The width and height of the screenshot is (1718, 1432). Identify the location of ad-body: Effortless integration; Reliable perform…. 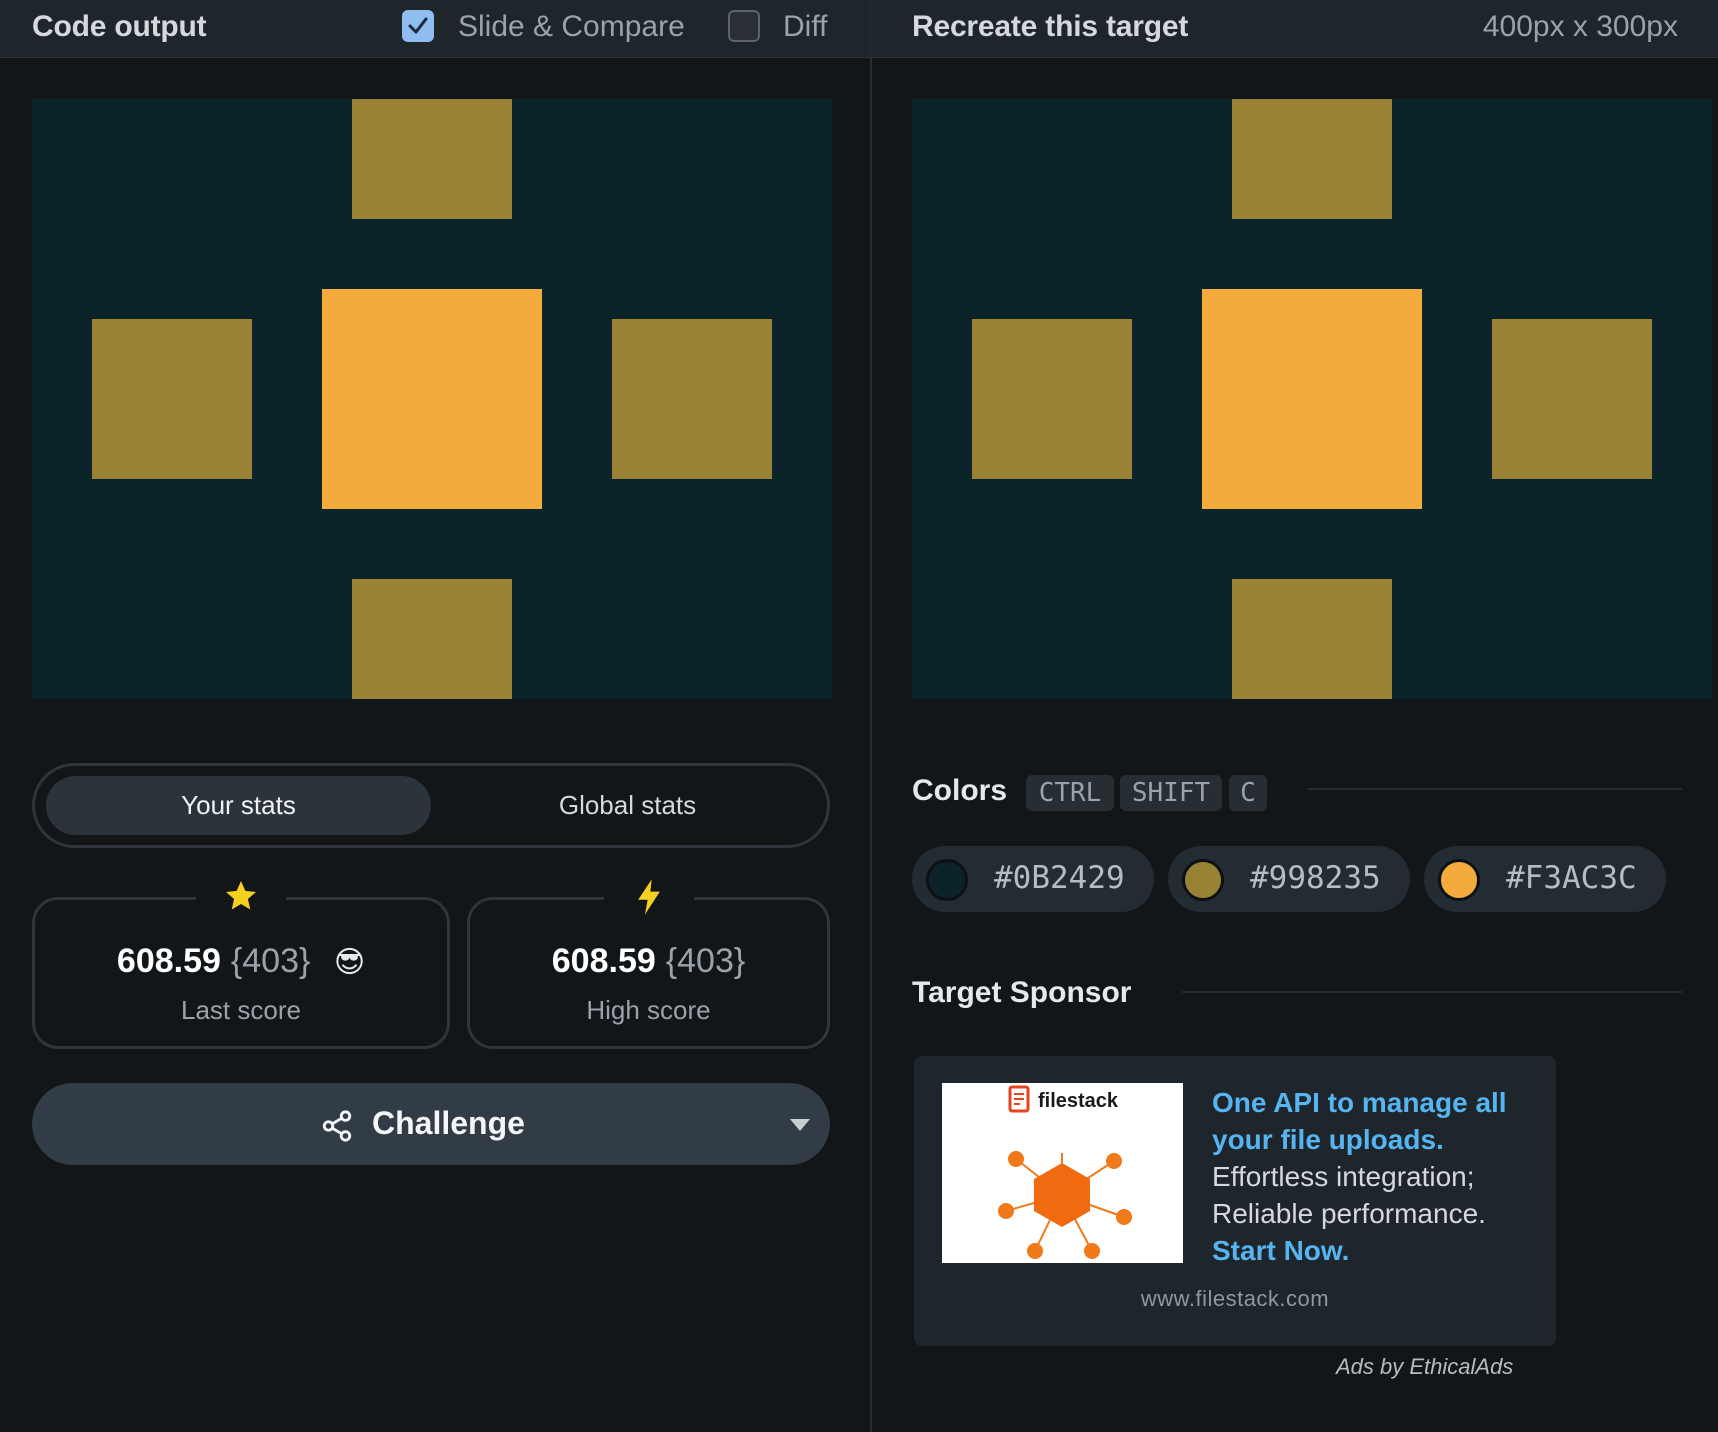
(1349, 1195).